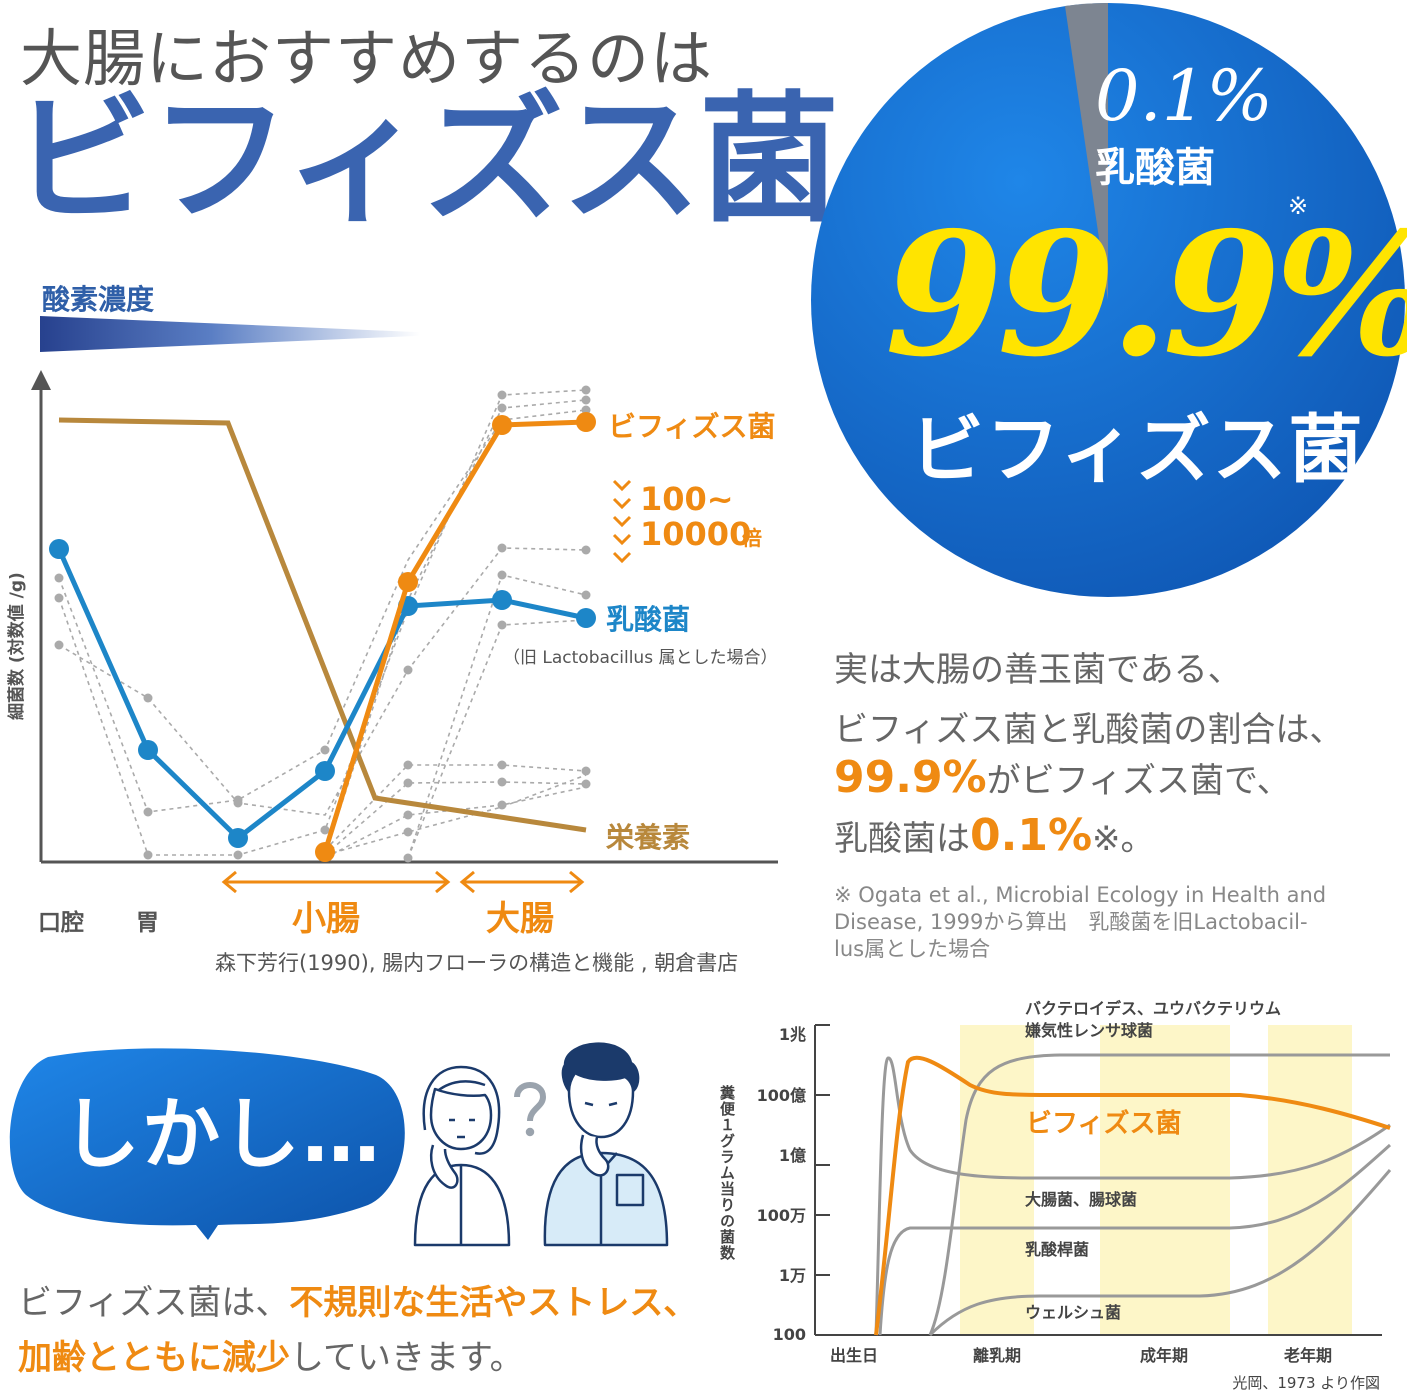  I want to click on y-tick-6: 100, so click(789, 1334).